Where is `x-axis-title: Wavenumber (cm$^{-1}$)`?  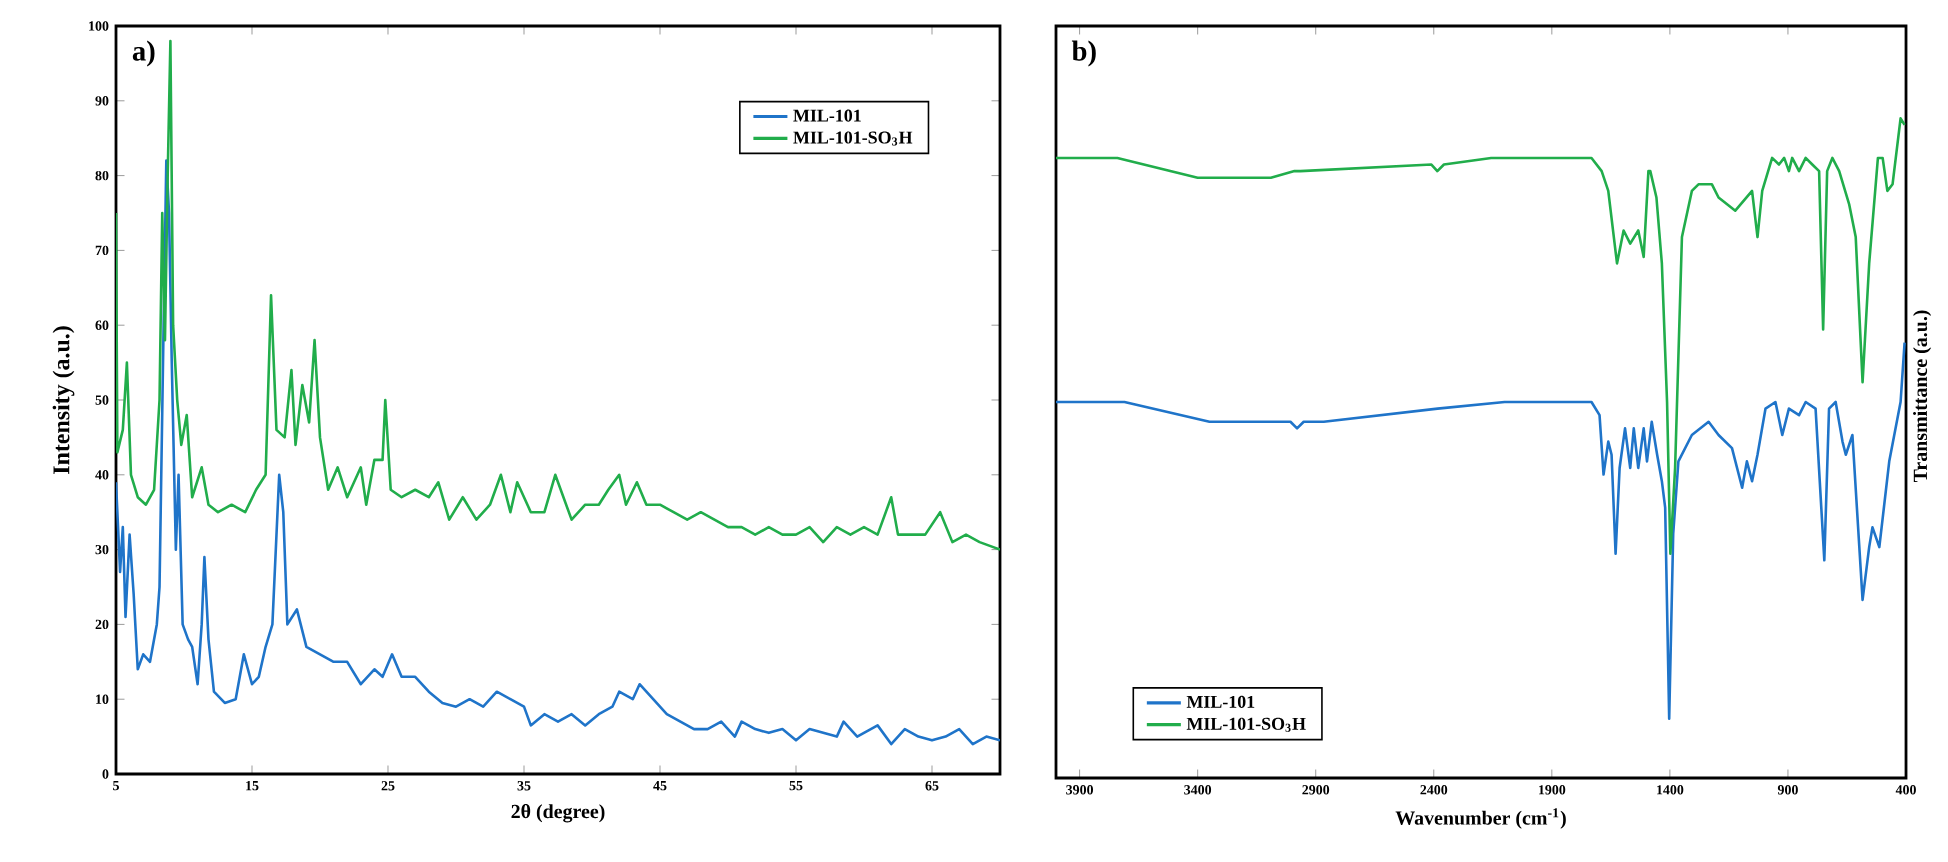
x-axis-title: Wavenumber (cm$^{-1}$) is located at coordinates (1480, 818).